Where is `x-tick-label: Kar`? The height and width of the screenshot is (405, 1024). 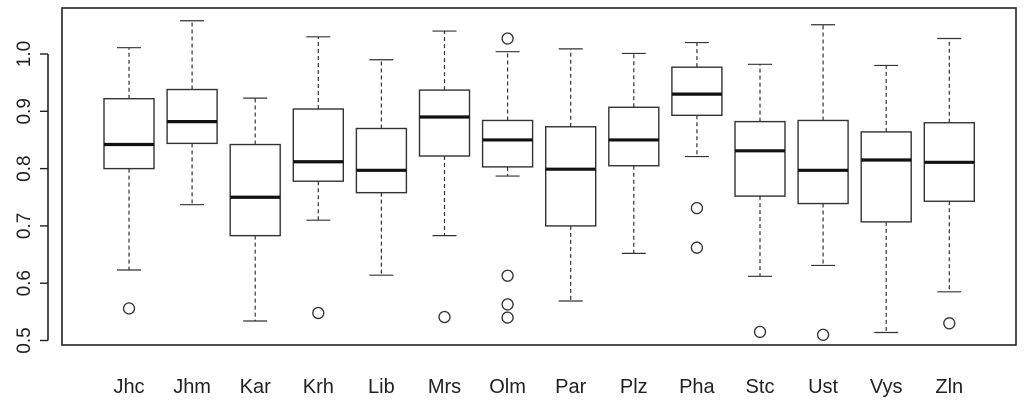
x-tick-label: Kar is located at coordinates (255, 387).